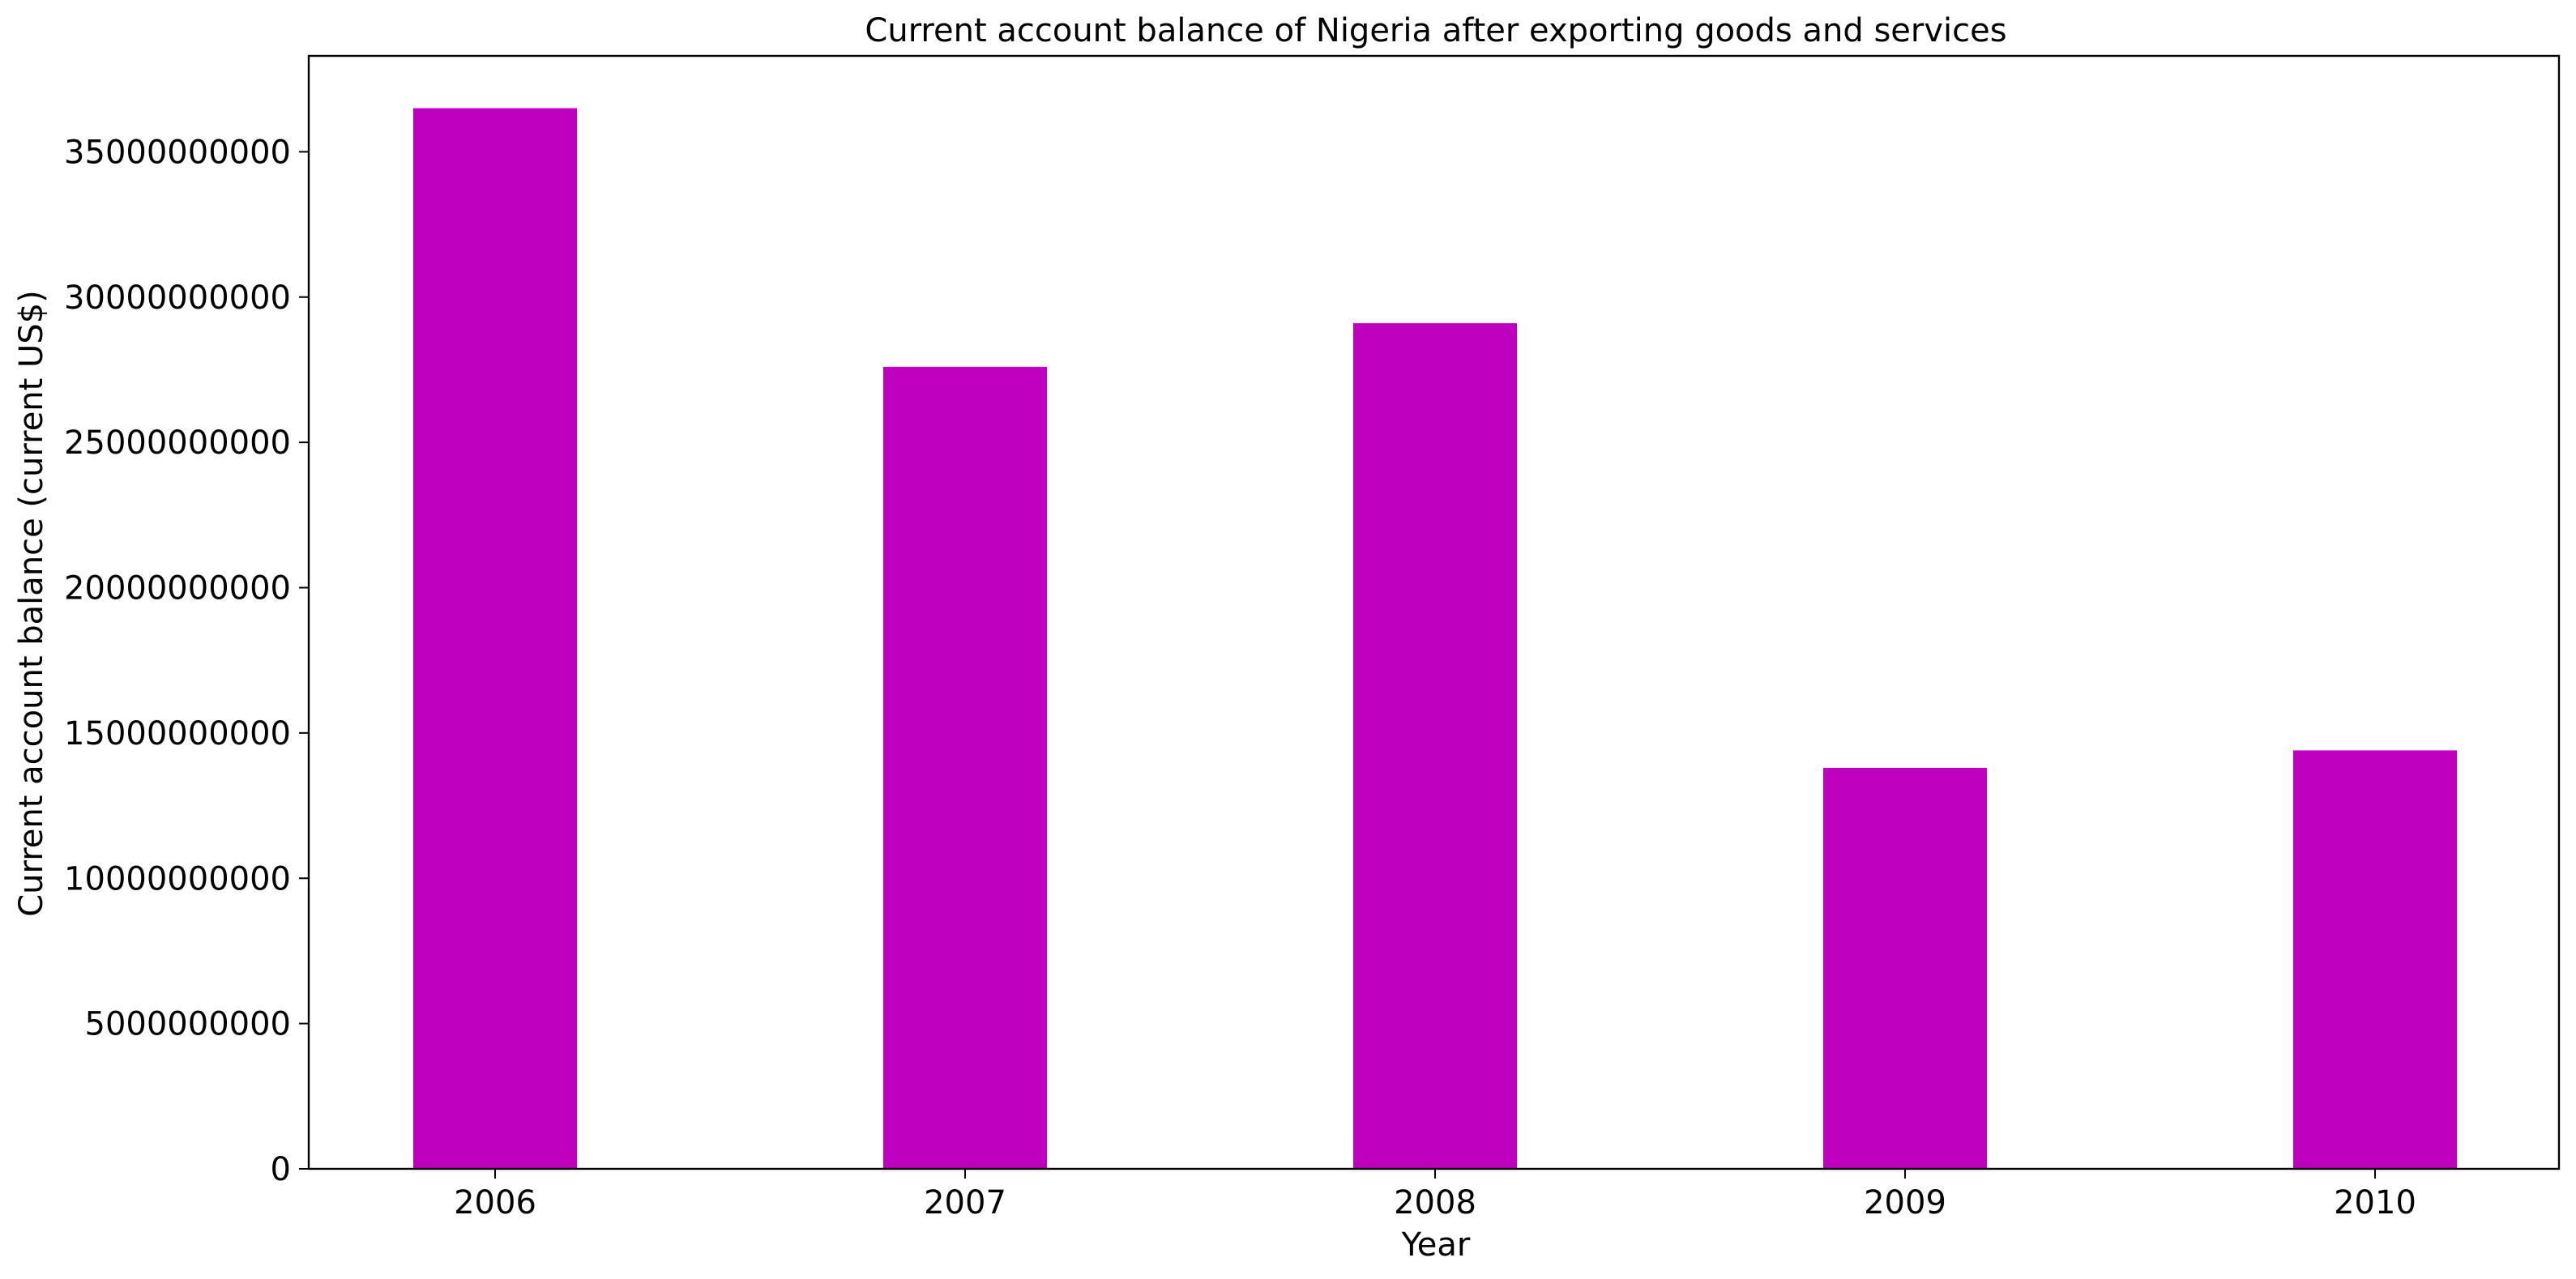 This screenshot has height=1279, width=2576. I want to click on y-tick-label: 0, so click(281, 1169).